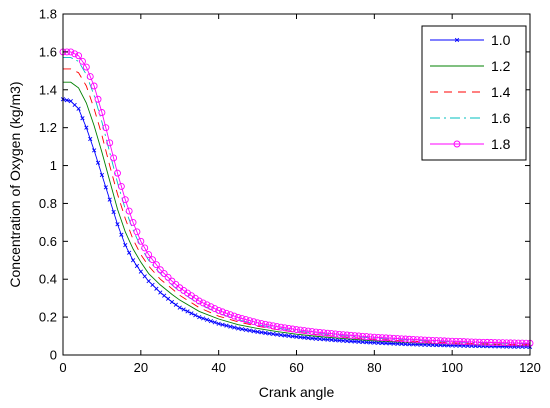 This screenshot has width=550, height=408. I want to click on y-tick-label: 1.6, so click(48, 51).